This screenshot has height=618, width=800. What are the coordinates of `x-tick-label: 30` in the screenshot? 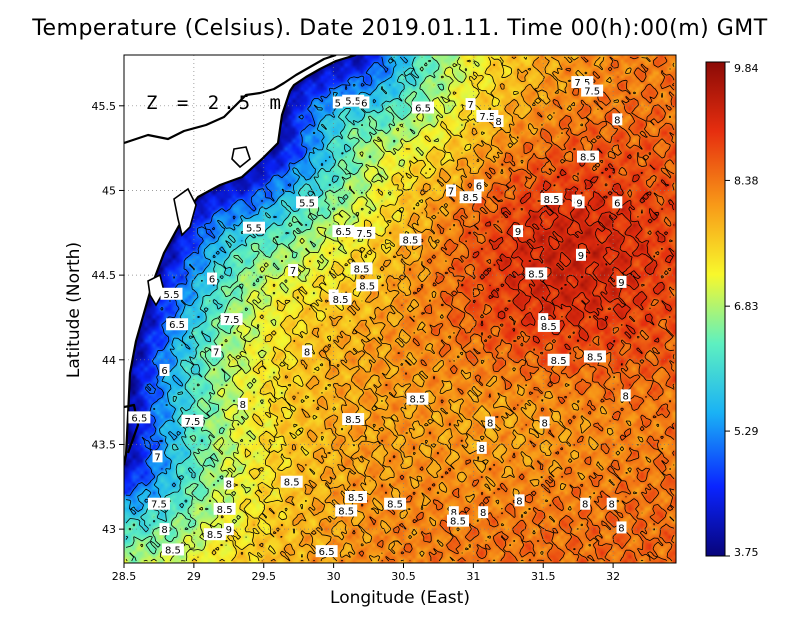 It's located at (334, 576).